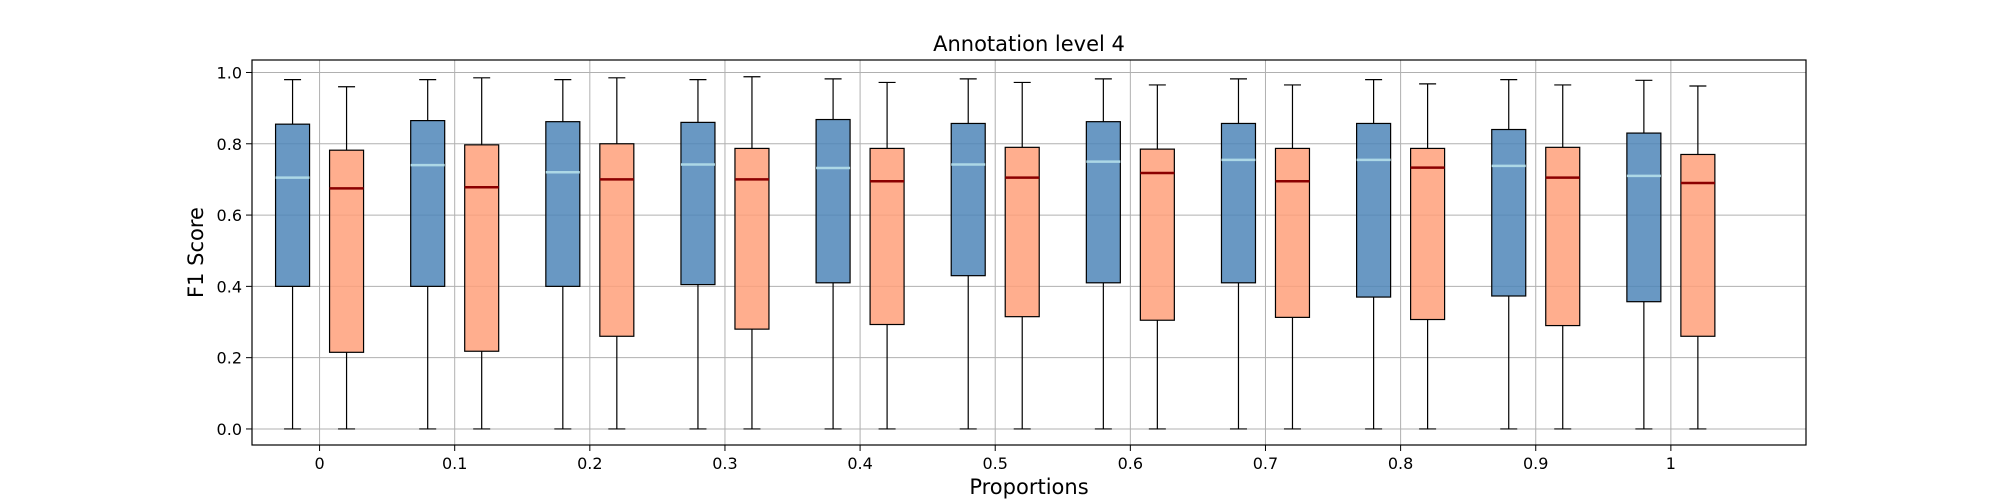  What do you see at coordinates (1130, 463) in the screenshot?
I see `x-tick-label: 0.6` at bounding box center [1130, 463].